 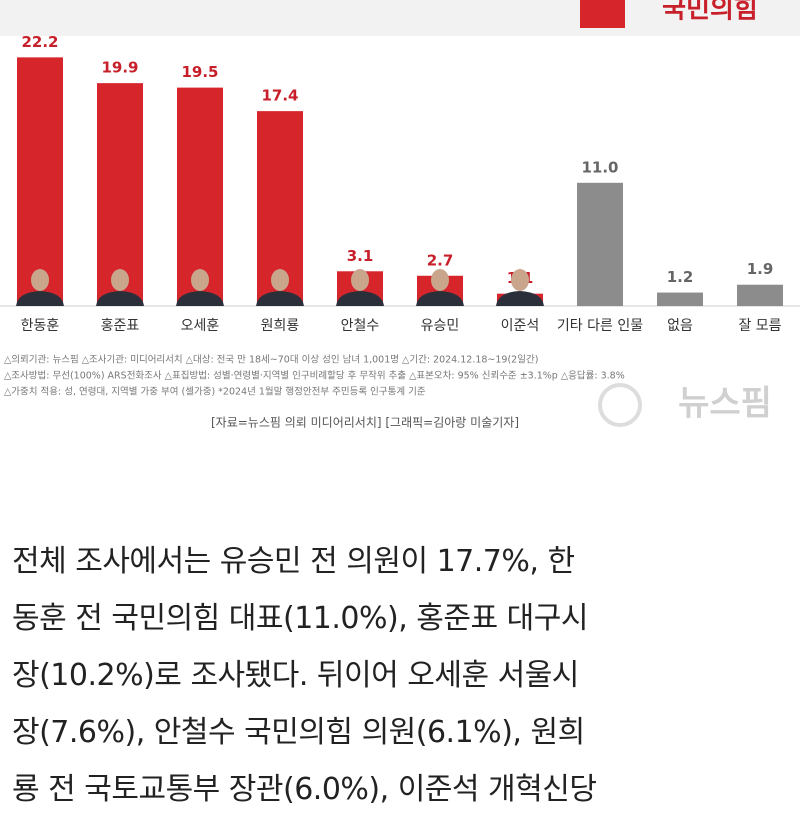 What do you see at coordinates (293, 561) in the screenshot?
I see `article-line: 전체 조사에서는 유승민 전 의원이 17.7%, 한` at bounding box center [293, 561].